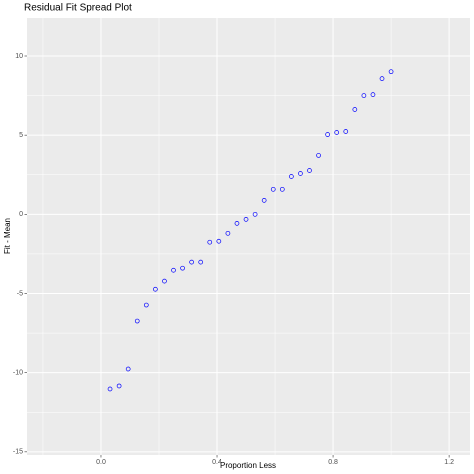 The height and width of the screenshot is (474, 474). I want to click on y-tick-label: -5, so click(20, 293).